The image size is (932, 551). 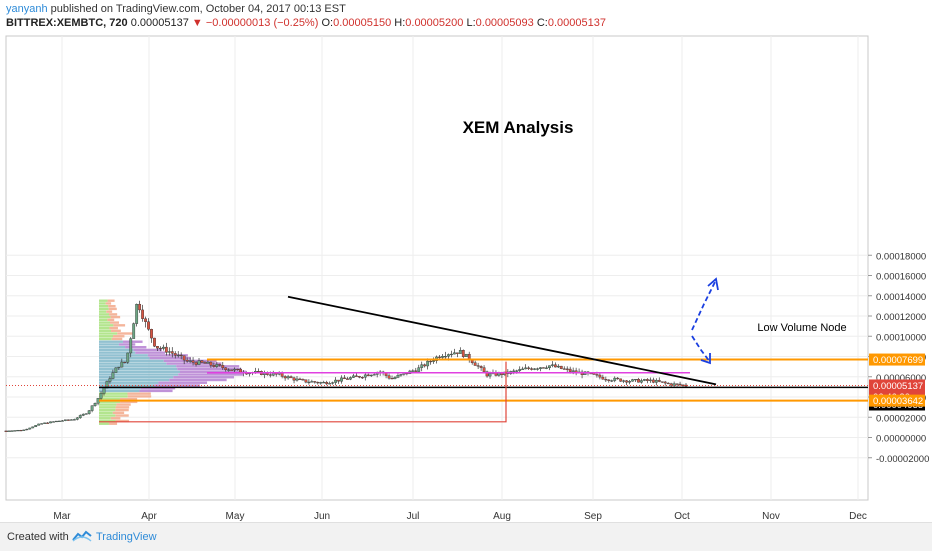 I want to click on y-tick-label: 0.00010000, so click(x=901, y=337).